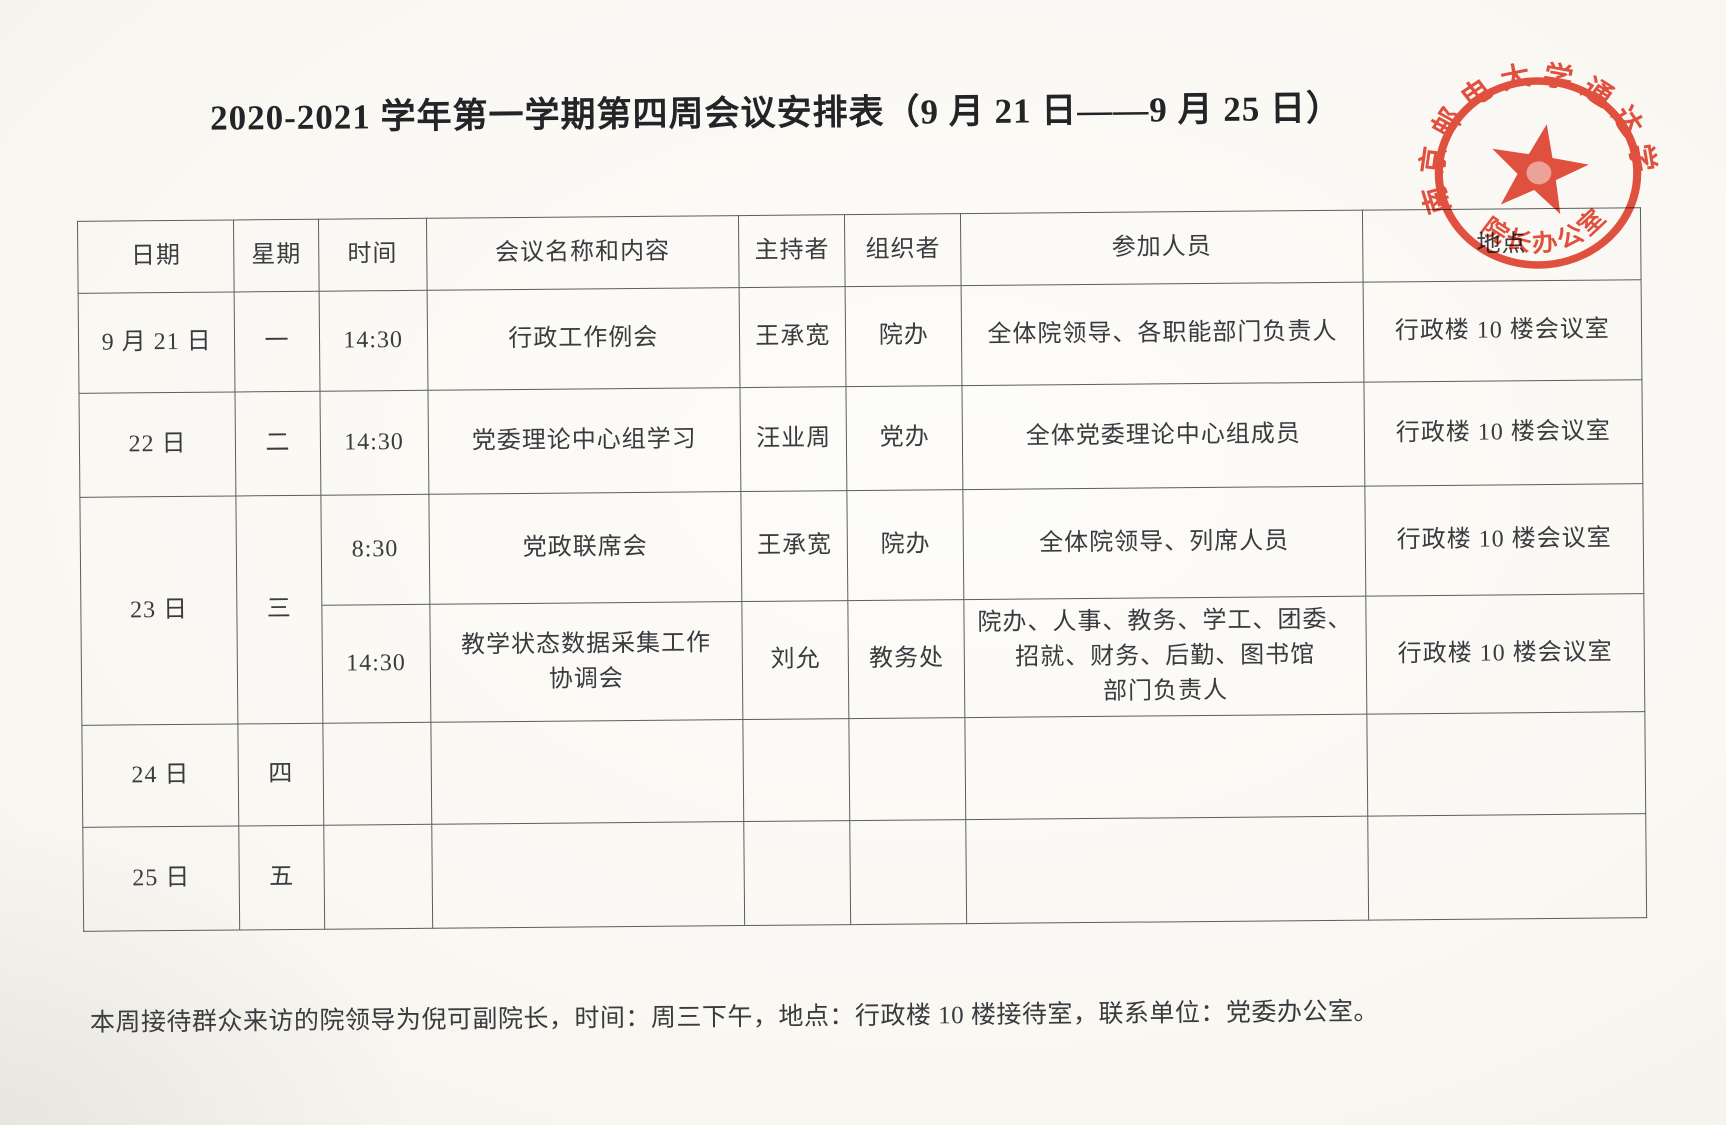 The height and width of the screenshot is (1133, 1726). I want to click on cell-participants: 全体党委理论中心组成员, so click(1163, 436).